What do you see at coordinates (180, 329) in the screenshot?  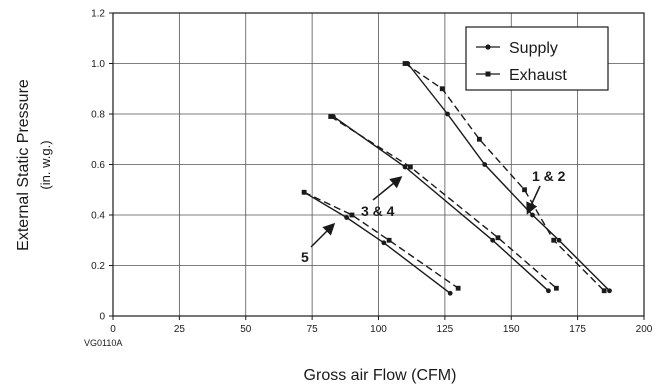 I see `x-tick-label: 25` at bounding box center [180, 329].